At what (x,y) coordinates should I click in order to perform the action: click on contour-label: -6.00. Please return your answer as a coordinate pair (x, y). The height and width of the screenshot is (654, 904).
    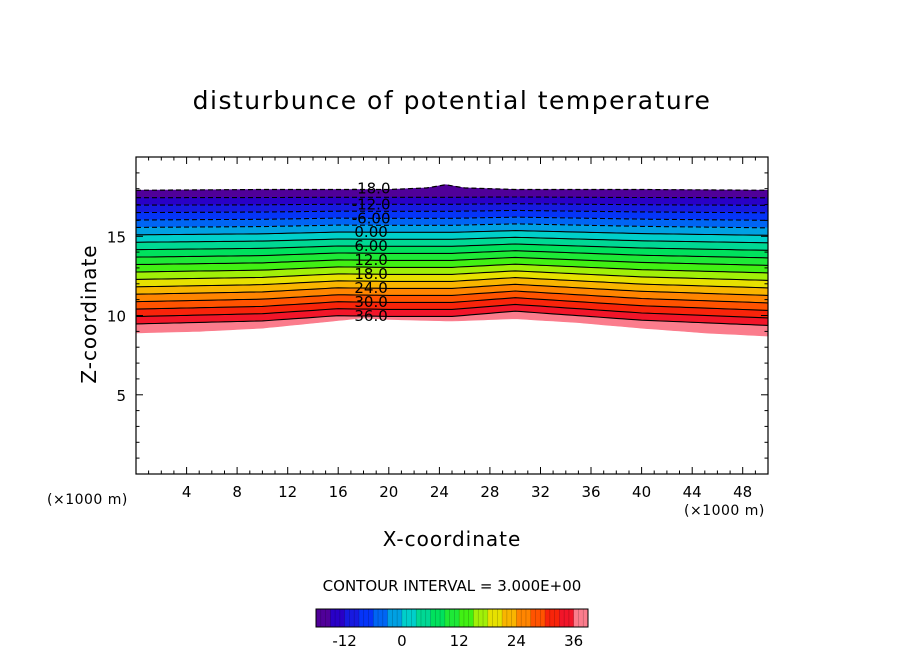
    Looking at the image, I should click on (371, 218).